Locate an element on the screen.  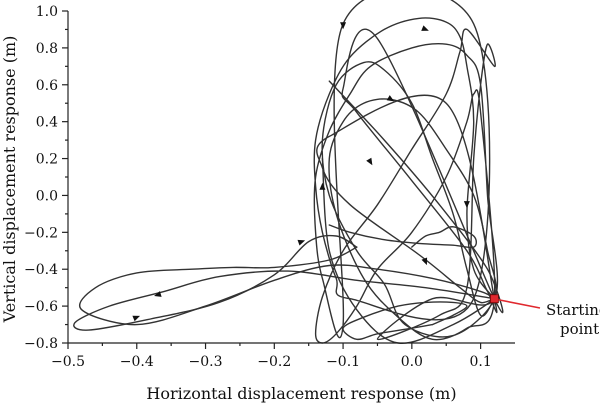
x-axis-title: Horizontal displacement response (m) is located at coordinates (301, 393).